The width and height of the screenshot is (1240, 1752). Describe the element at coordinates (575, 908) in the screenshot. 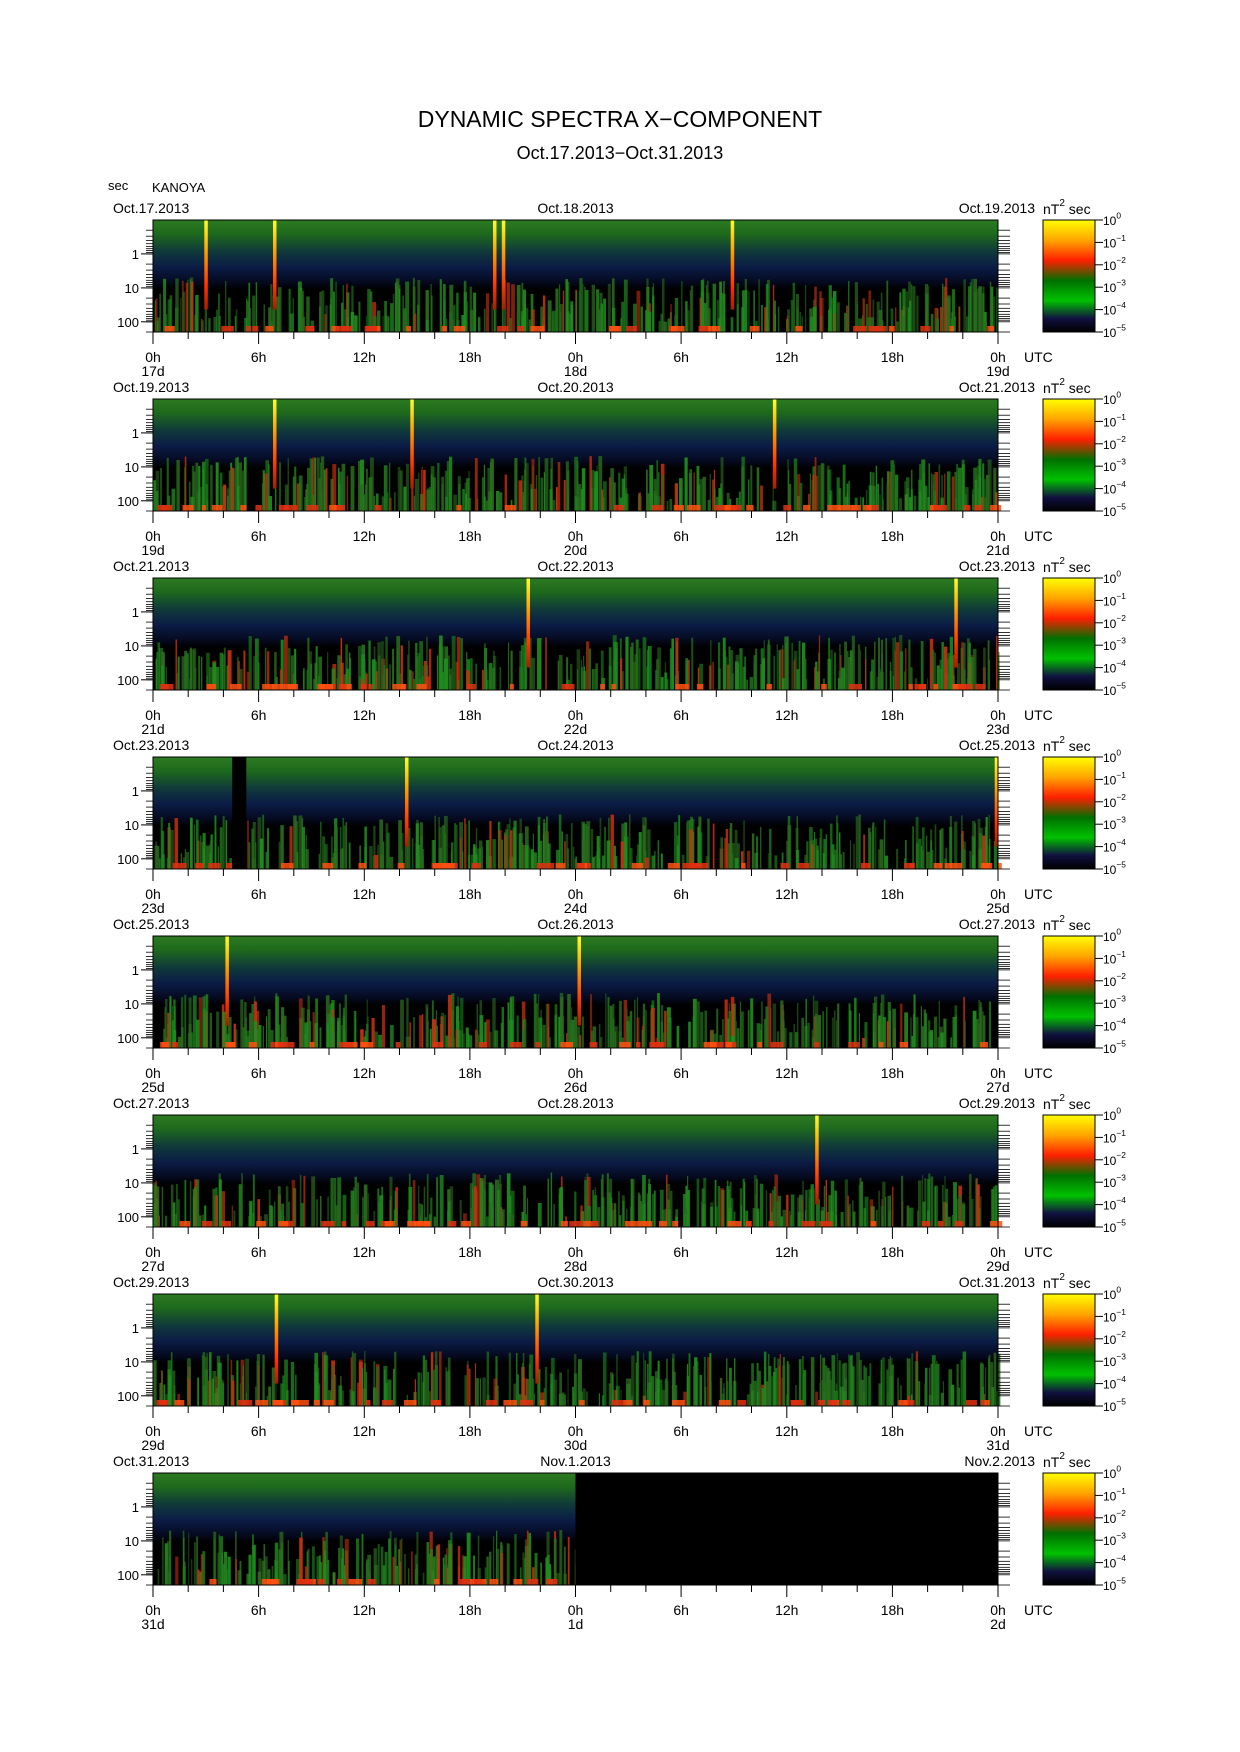

I see `x-day-label: 24d` at that location.